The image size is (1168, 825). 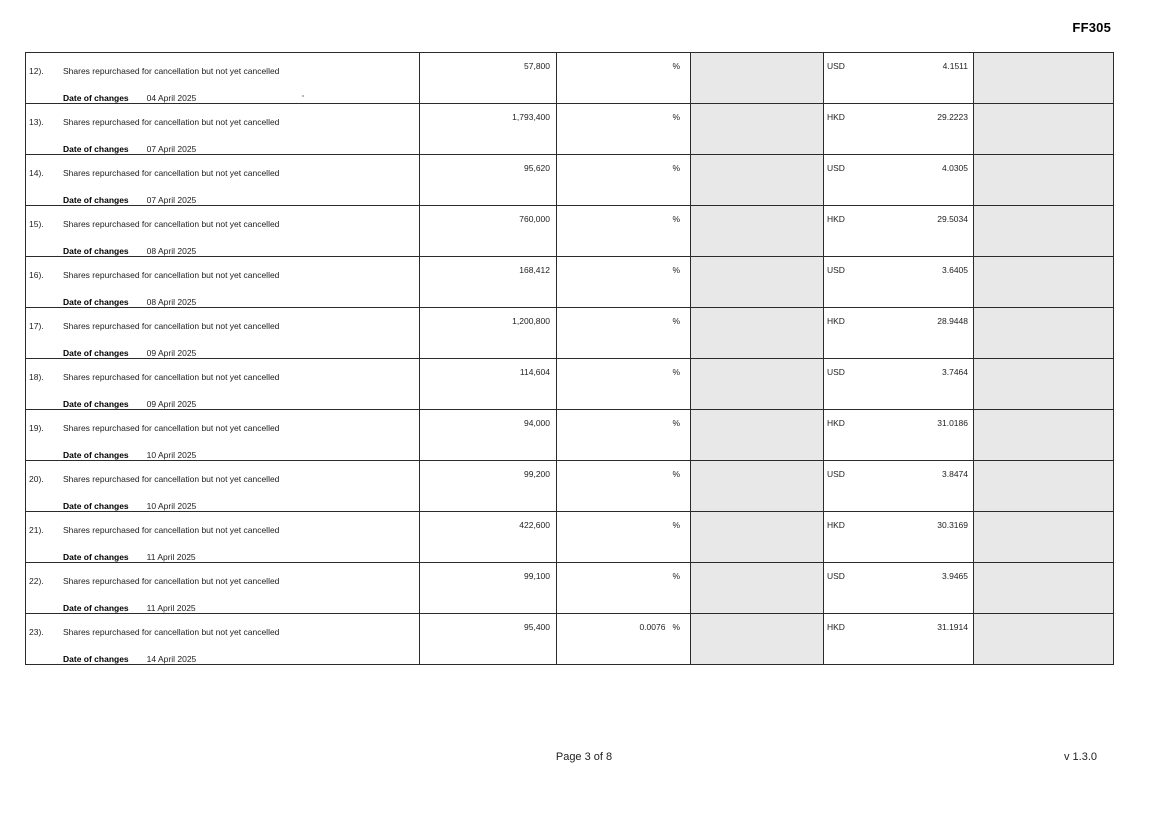 I want to click on shares-value: 94,000, so click(x=537, y=423).